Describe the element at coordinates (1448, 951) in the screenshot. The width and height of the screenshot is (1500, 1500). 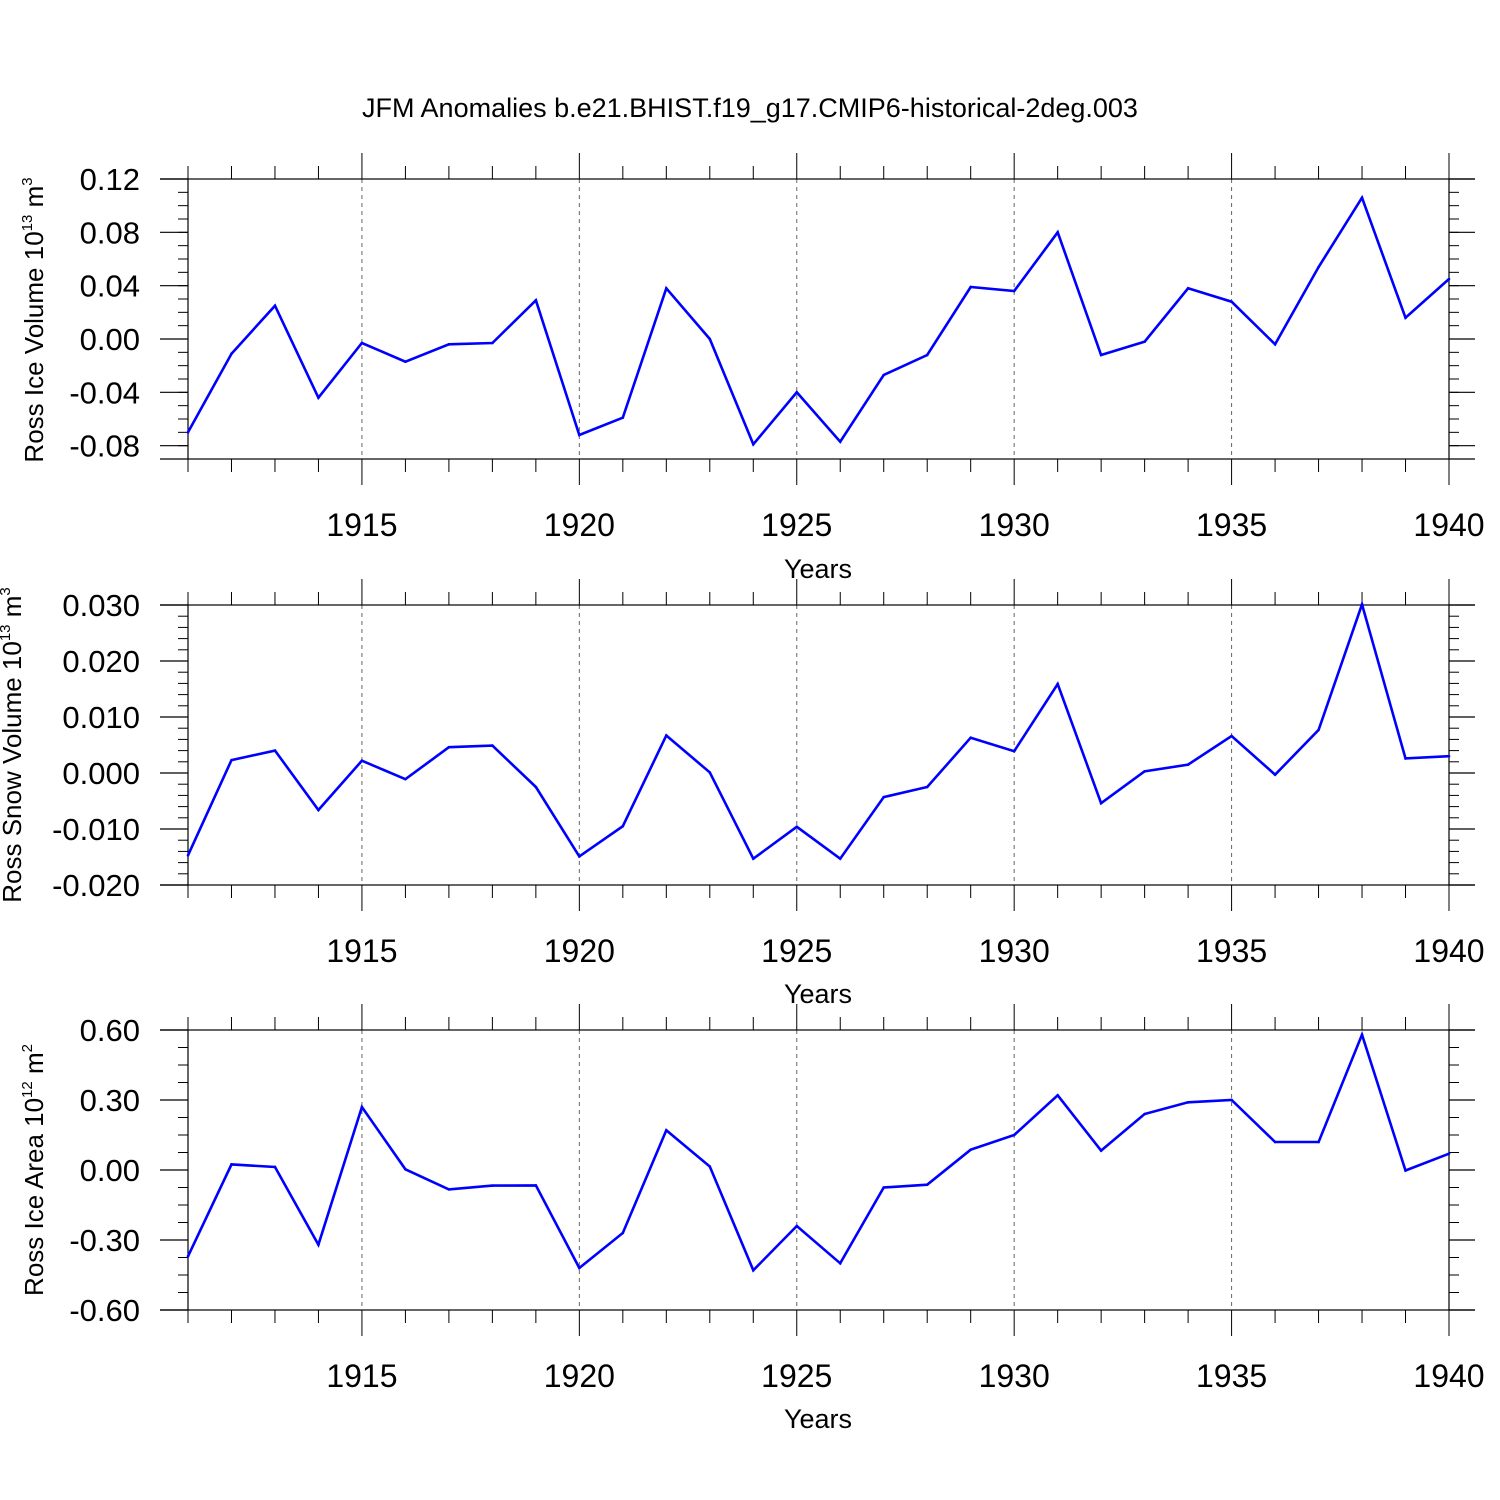
I see `x-tick-label: 1940` at that location.